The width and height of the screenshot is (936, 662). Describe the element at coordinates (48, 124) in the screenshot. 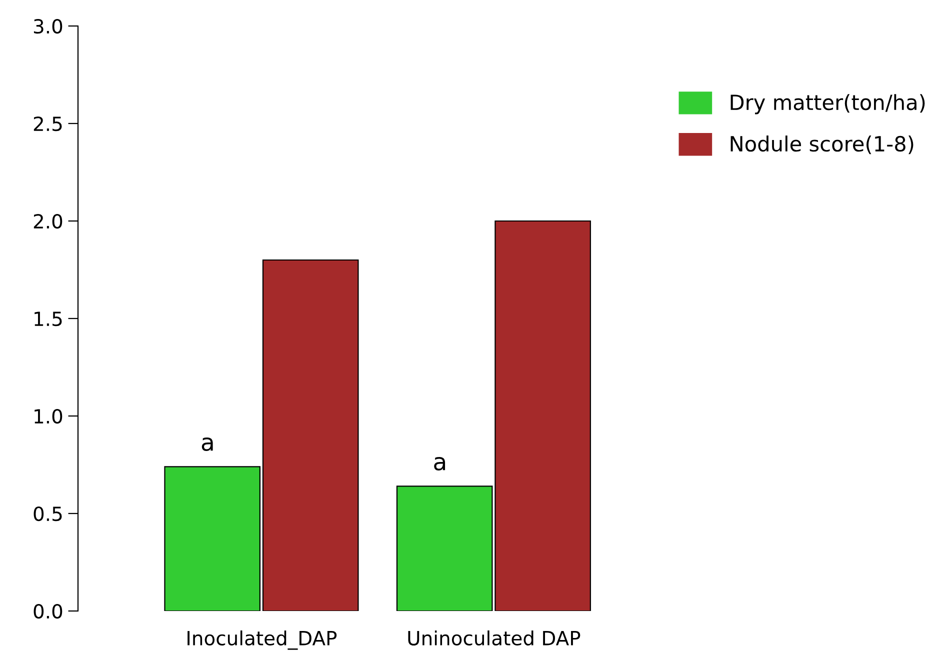

I see `y-tick-label: 2.5` at that location.